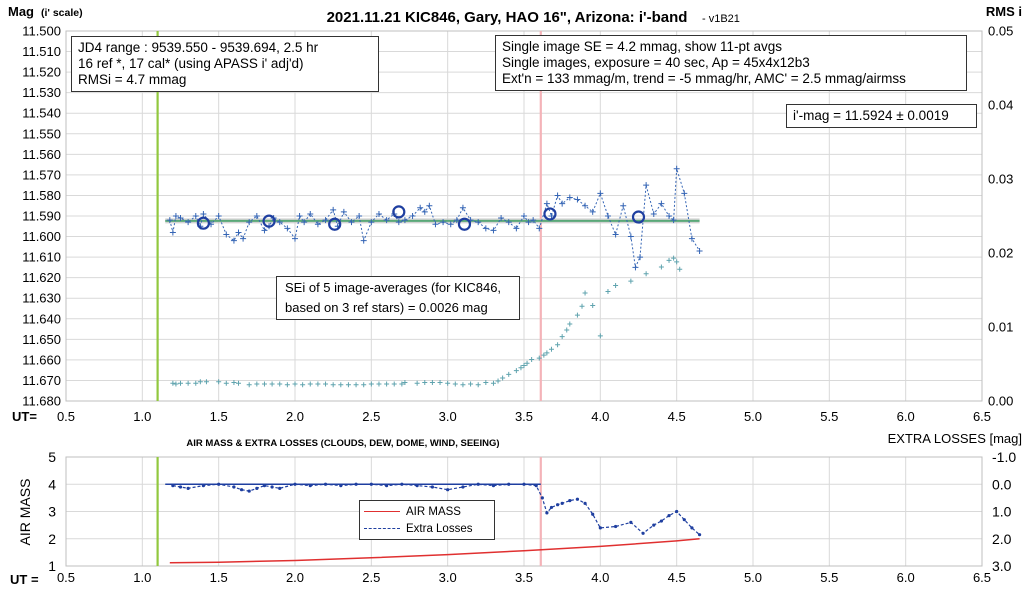 Image resolution: width=1030 pixels, height=594 pixels. Describe the element at coordinates (753, 416) in the screenshot. I see `x-tick-label: 5.0` at that location.